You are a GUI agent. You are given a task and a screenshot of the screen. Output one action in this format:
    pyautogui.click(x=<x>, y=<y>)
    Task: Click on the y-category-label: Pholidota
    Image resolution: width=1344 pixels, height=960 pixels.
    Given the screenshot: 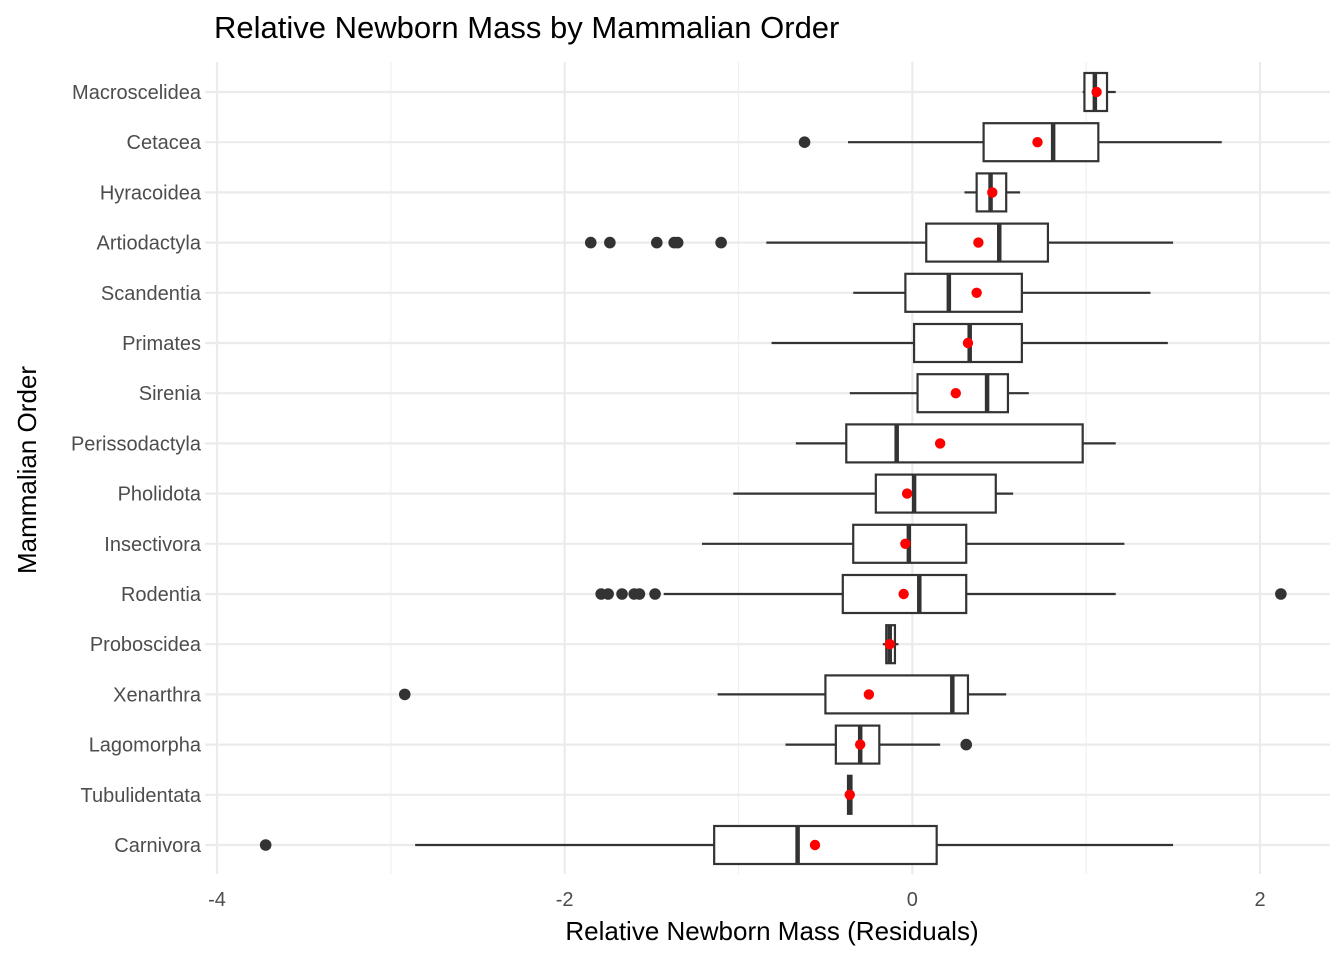 What is the action you would take?
    pyautogui.click(x=160, y=495)
    